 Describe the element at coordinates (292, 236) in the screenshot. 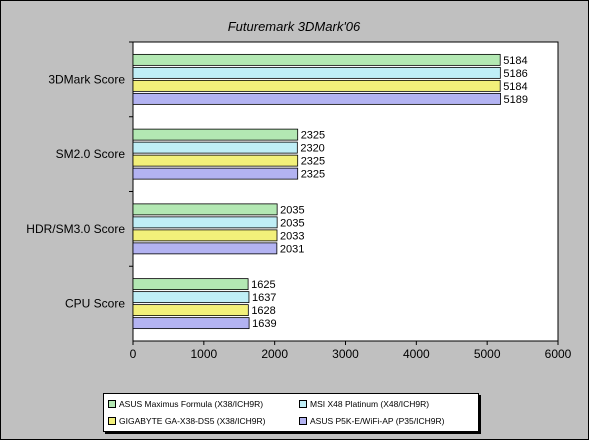

I see `data-label-hdr-sm3-0-score-series-3: 2033` at that location.